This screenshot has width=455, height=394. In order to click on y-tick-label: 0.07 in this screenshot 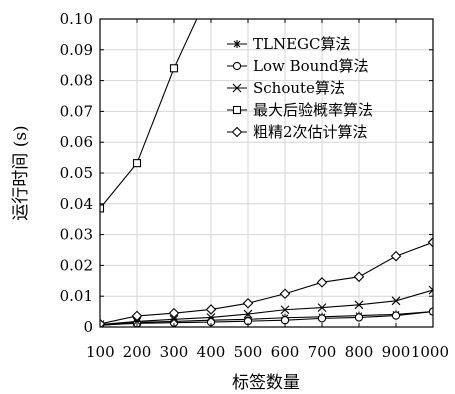, I will do `click(76, 111)`.